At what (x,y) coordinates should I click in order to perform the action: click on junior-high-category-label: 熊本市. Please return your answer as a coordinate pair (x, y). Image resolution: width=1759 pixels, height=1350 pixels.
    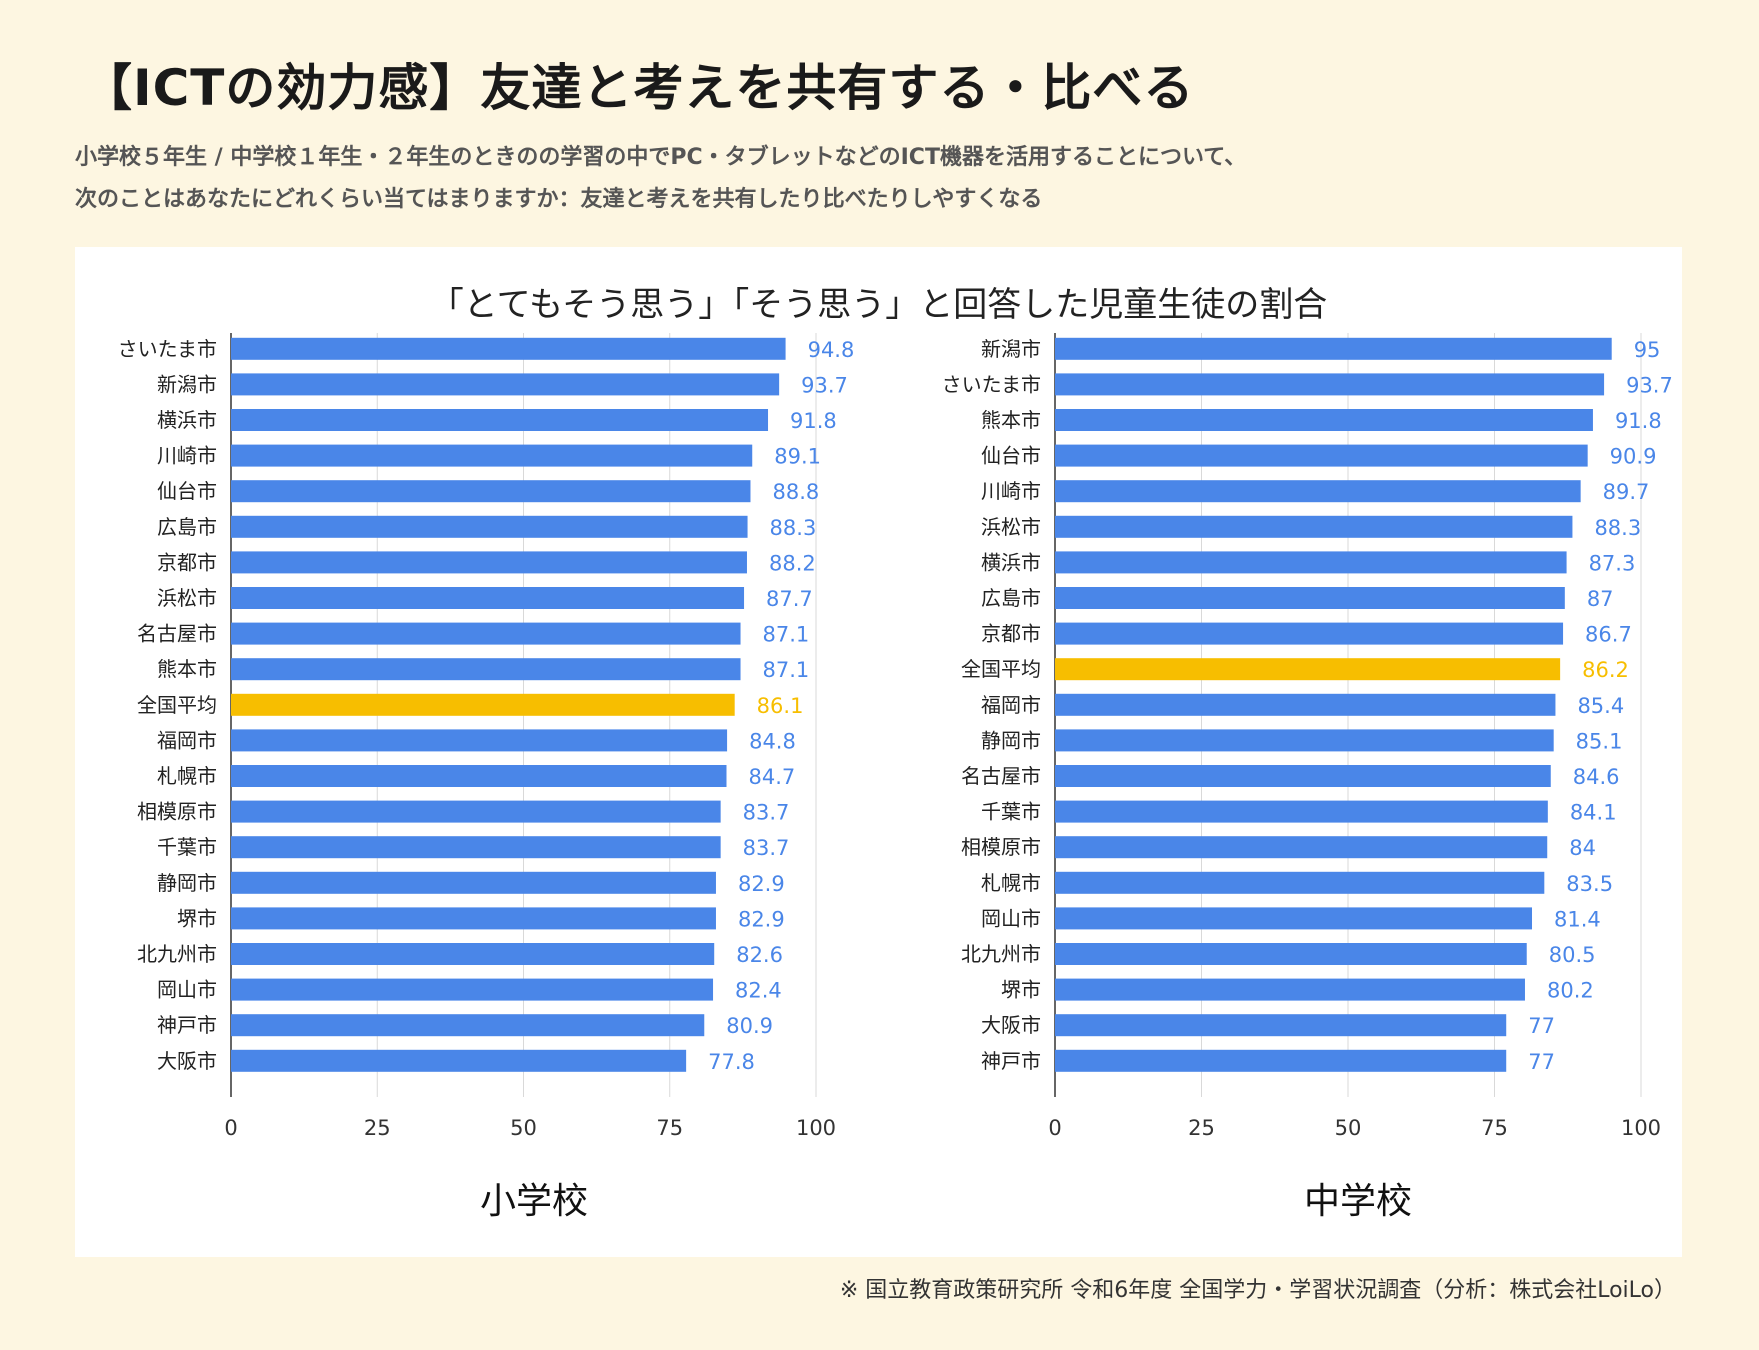
    Looking at the image, I should click on (1011, 420).